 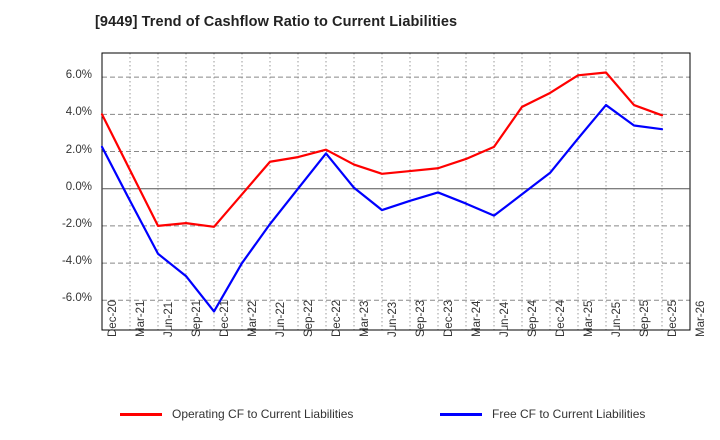 I want to click on x-tick-label: Dec-24, so click(x=561, y=318).